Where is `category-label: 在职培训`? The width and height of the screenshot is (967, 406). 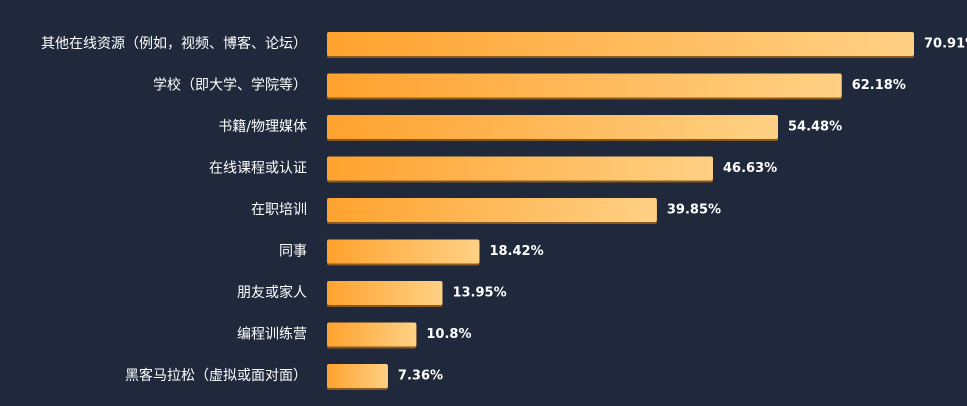
category-label: 在职培训 is located at coordinates (279, 210).